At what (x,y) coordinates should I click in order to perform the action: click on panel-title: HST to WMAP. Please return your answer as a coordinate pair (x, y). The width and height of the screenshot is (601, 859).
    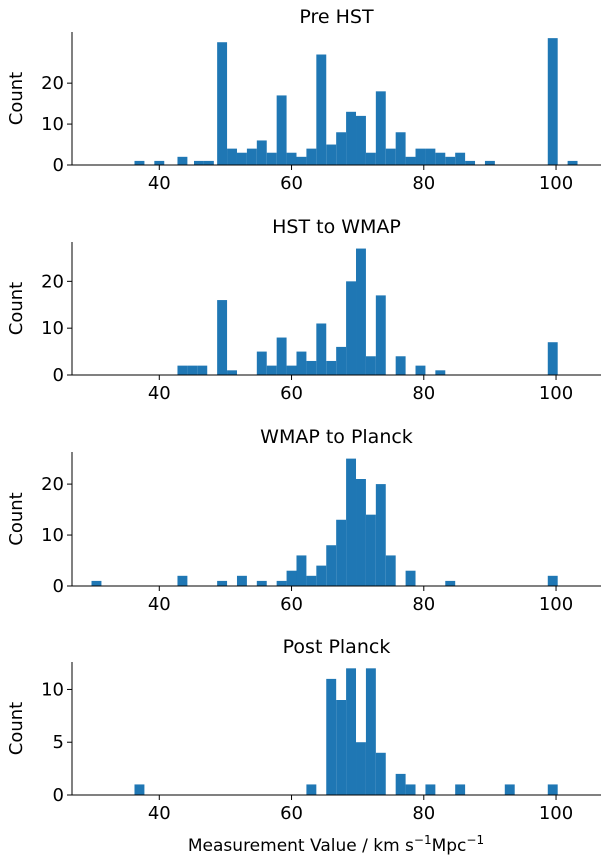
    Looking at the image, I should click on (336, 227).